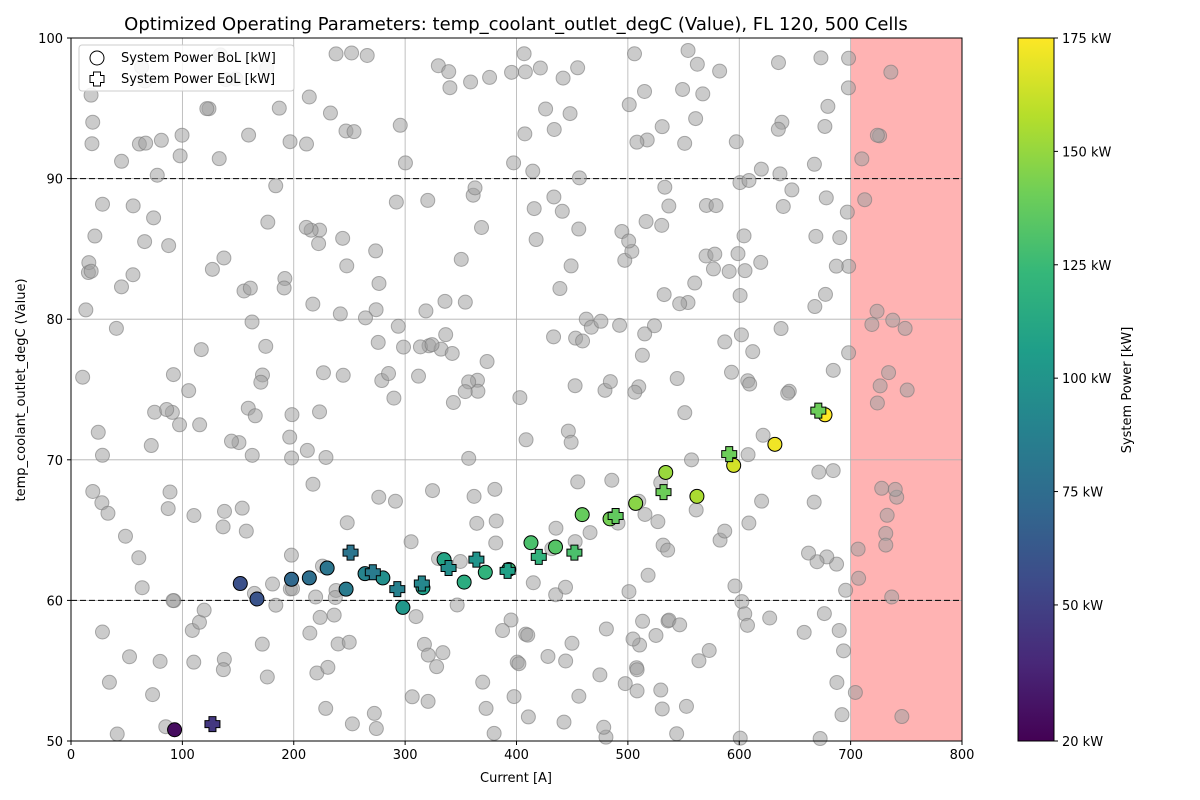 This screenshot has width=1200, height=800. Describe the element at coordinates (516, 755) in the screenshot. I see `x-tick-label: 400` at that location.